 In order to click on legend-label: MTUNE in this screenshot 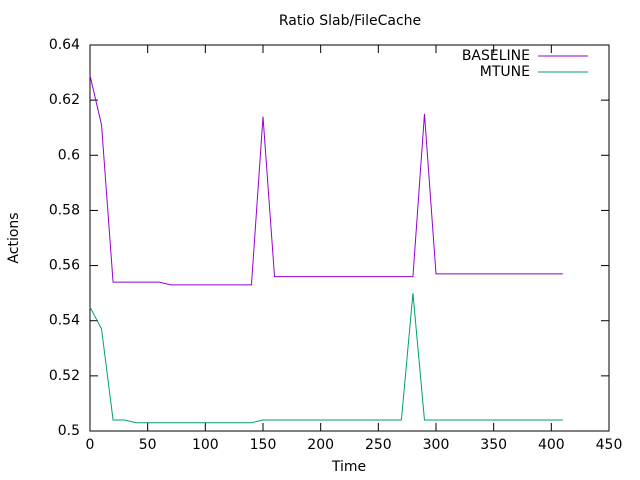, I will do `click(505, 72)`.